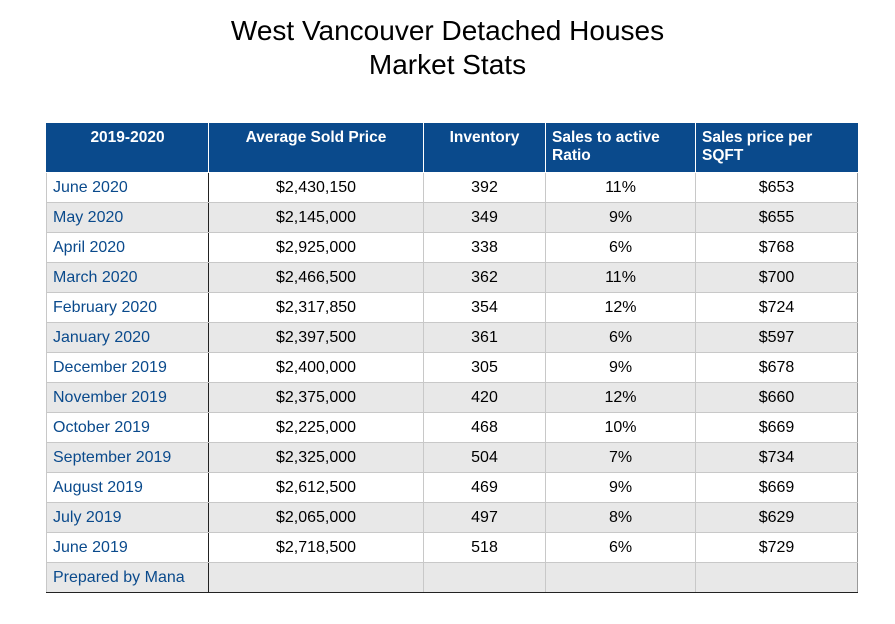 The height and width of the screenshot is (624, 895). Describe the element at coordinates (316, 277) in the screenshot. I see `cell-average-sold-price: $2,466,500` at that location.